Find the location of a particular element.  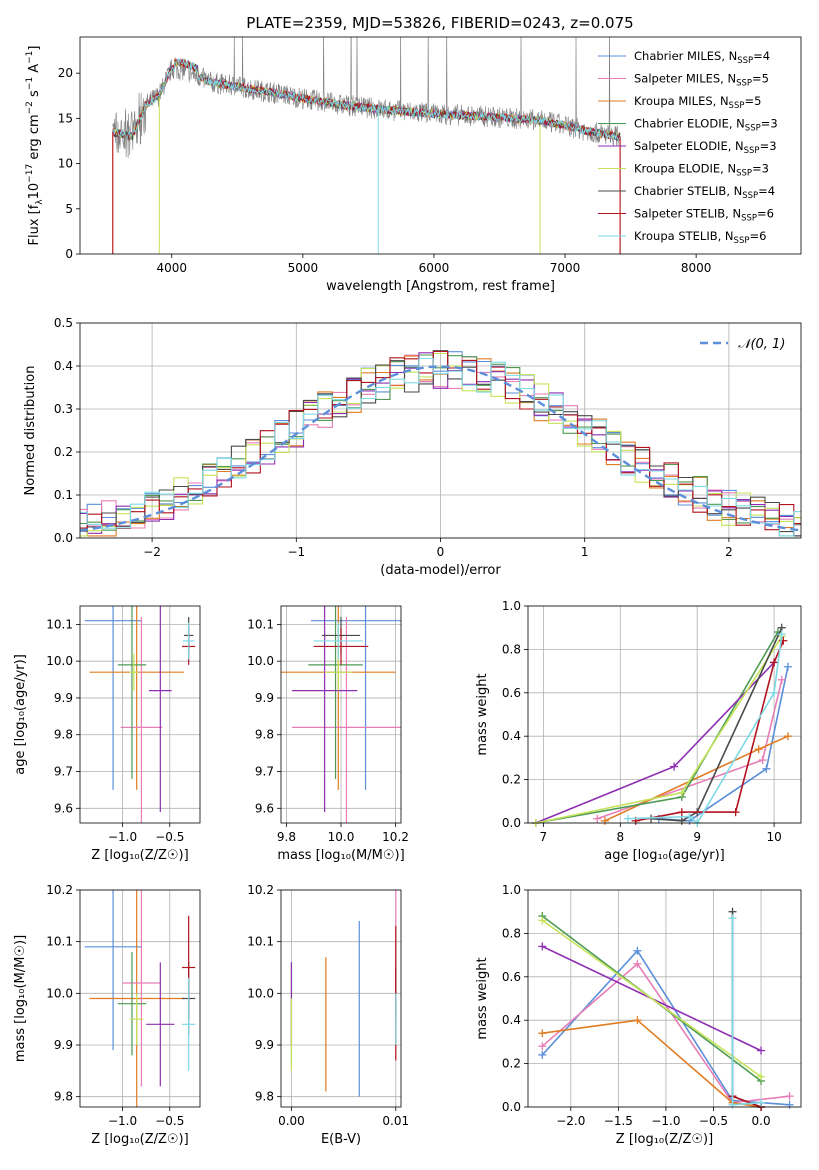

x-tick-label: −2.0 is located at coordinates (570, 1121).